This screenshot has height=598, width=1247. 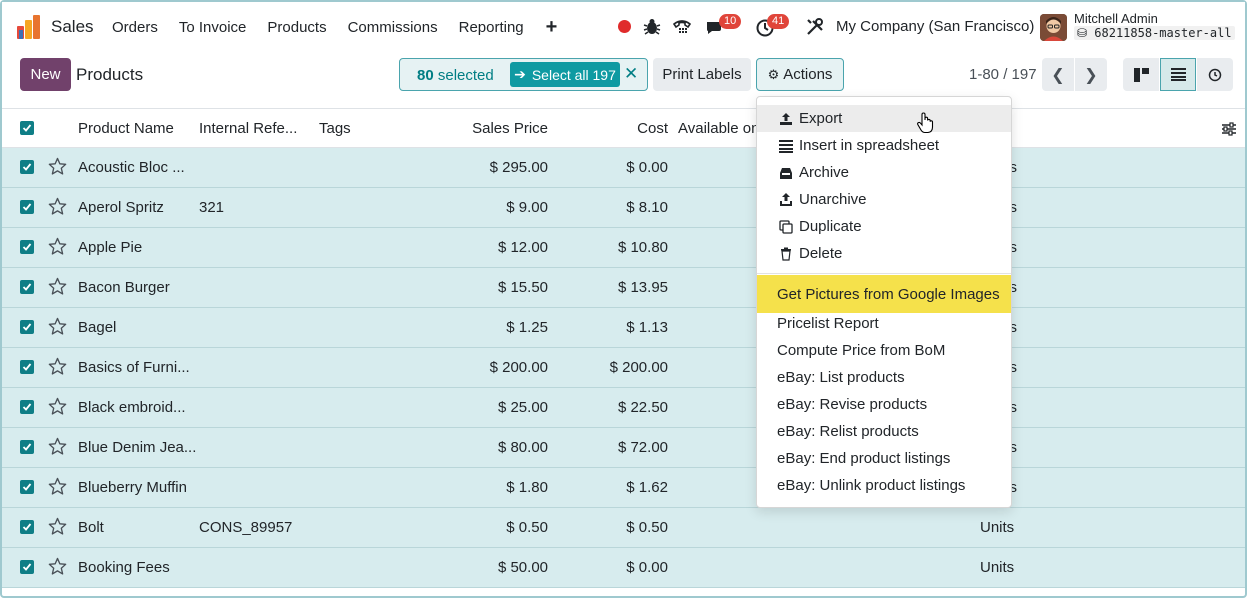 I want to click on phone-icon, so click(x=682, y=27).